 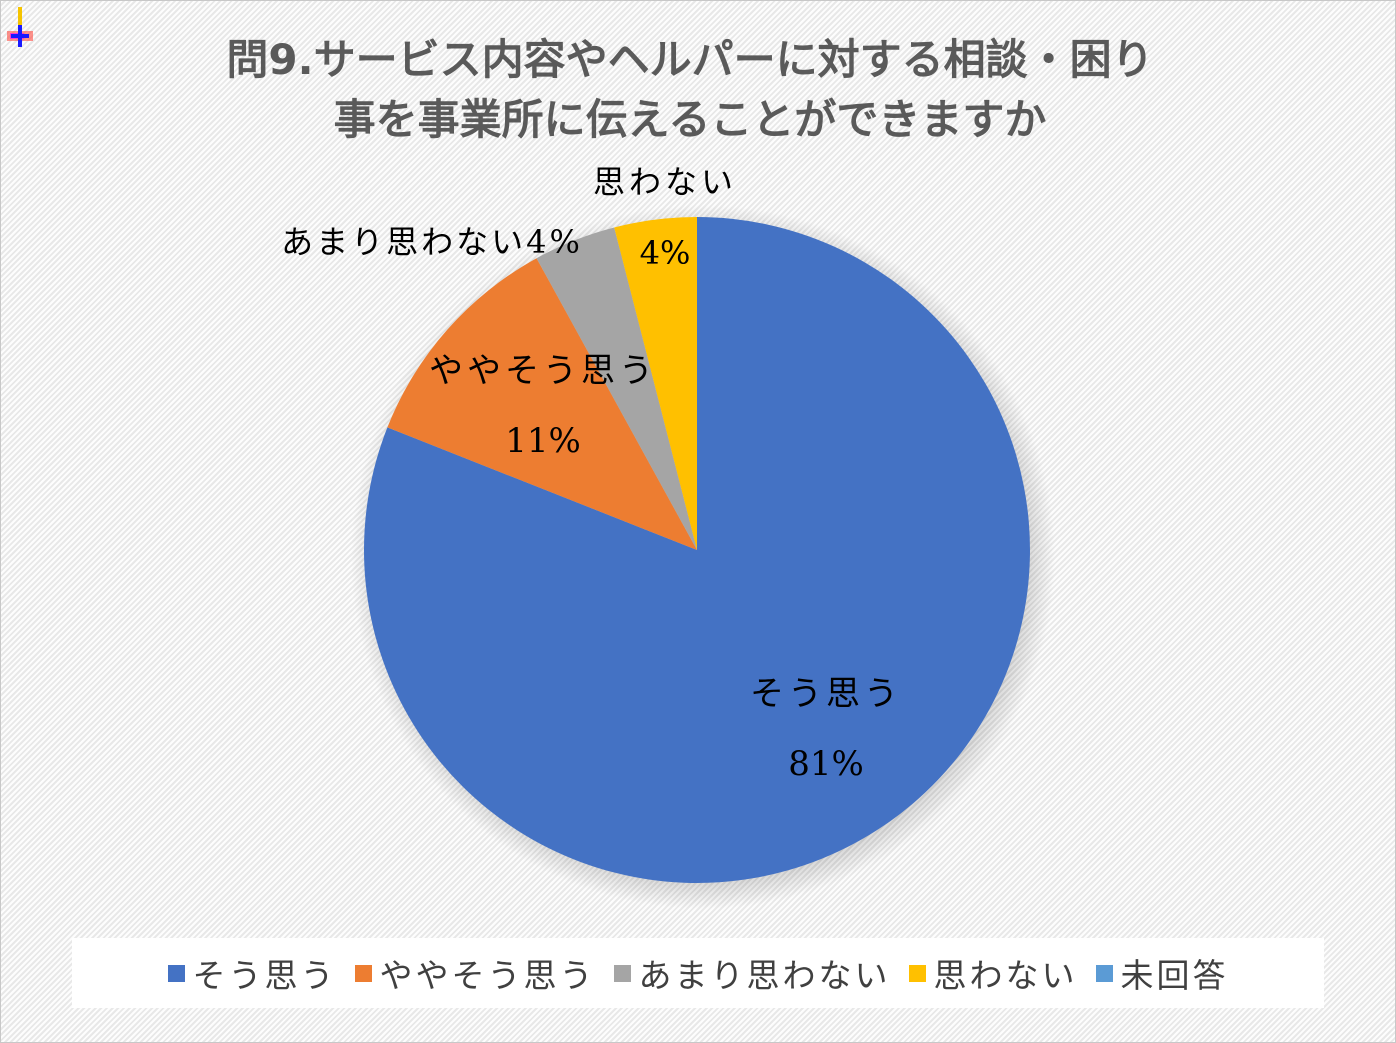 What do you see at coordinates (264, 975) in the screenshot?
I see `legend-label-0: そう思う` at bounding box center [264, 975].